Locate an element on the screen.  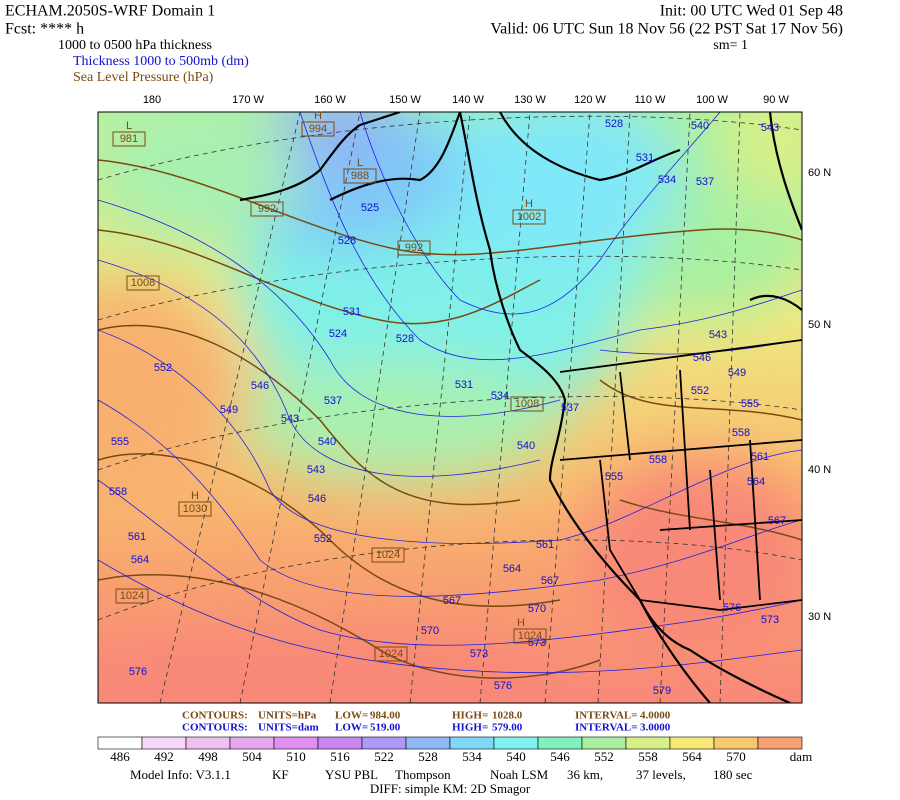
contour-info: 3.0000 is located at coordinates (655, 728).